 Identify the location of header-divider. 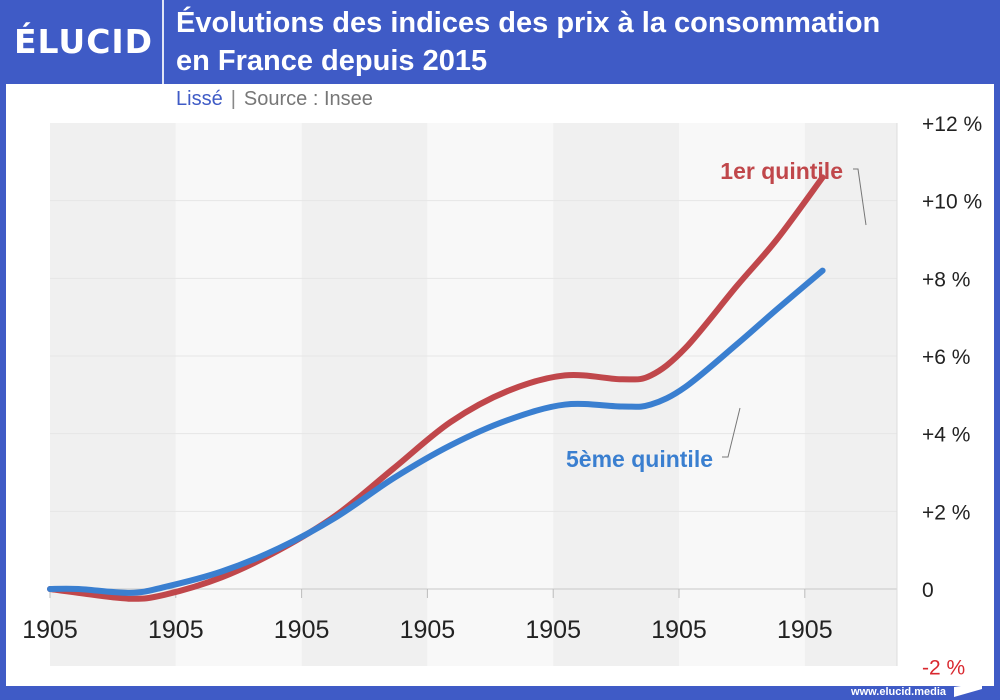
(163, 42).